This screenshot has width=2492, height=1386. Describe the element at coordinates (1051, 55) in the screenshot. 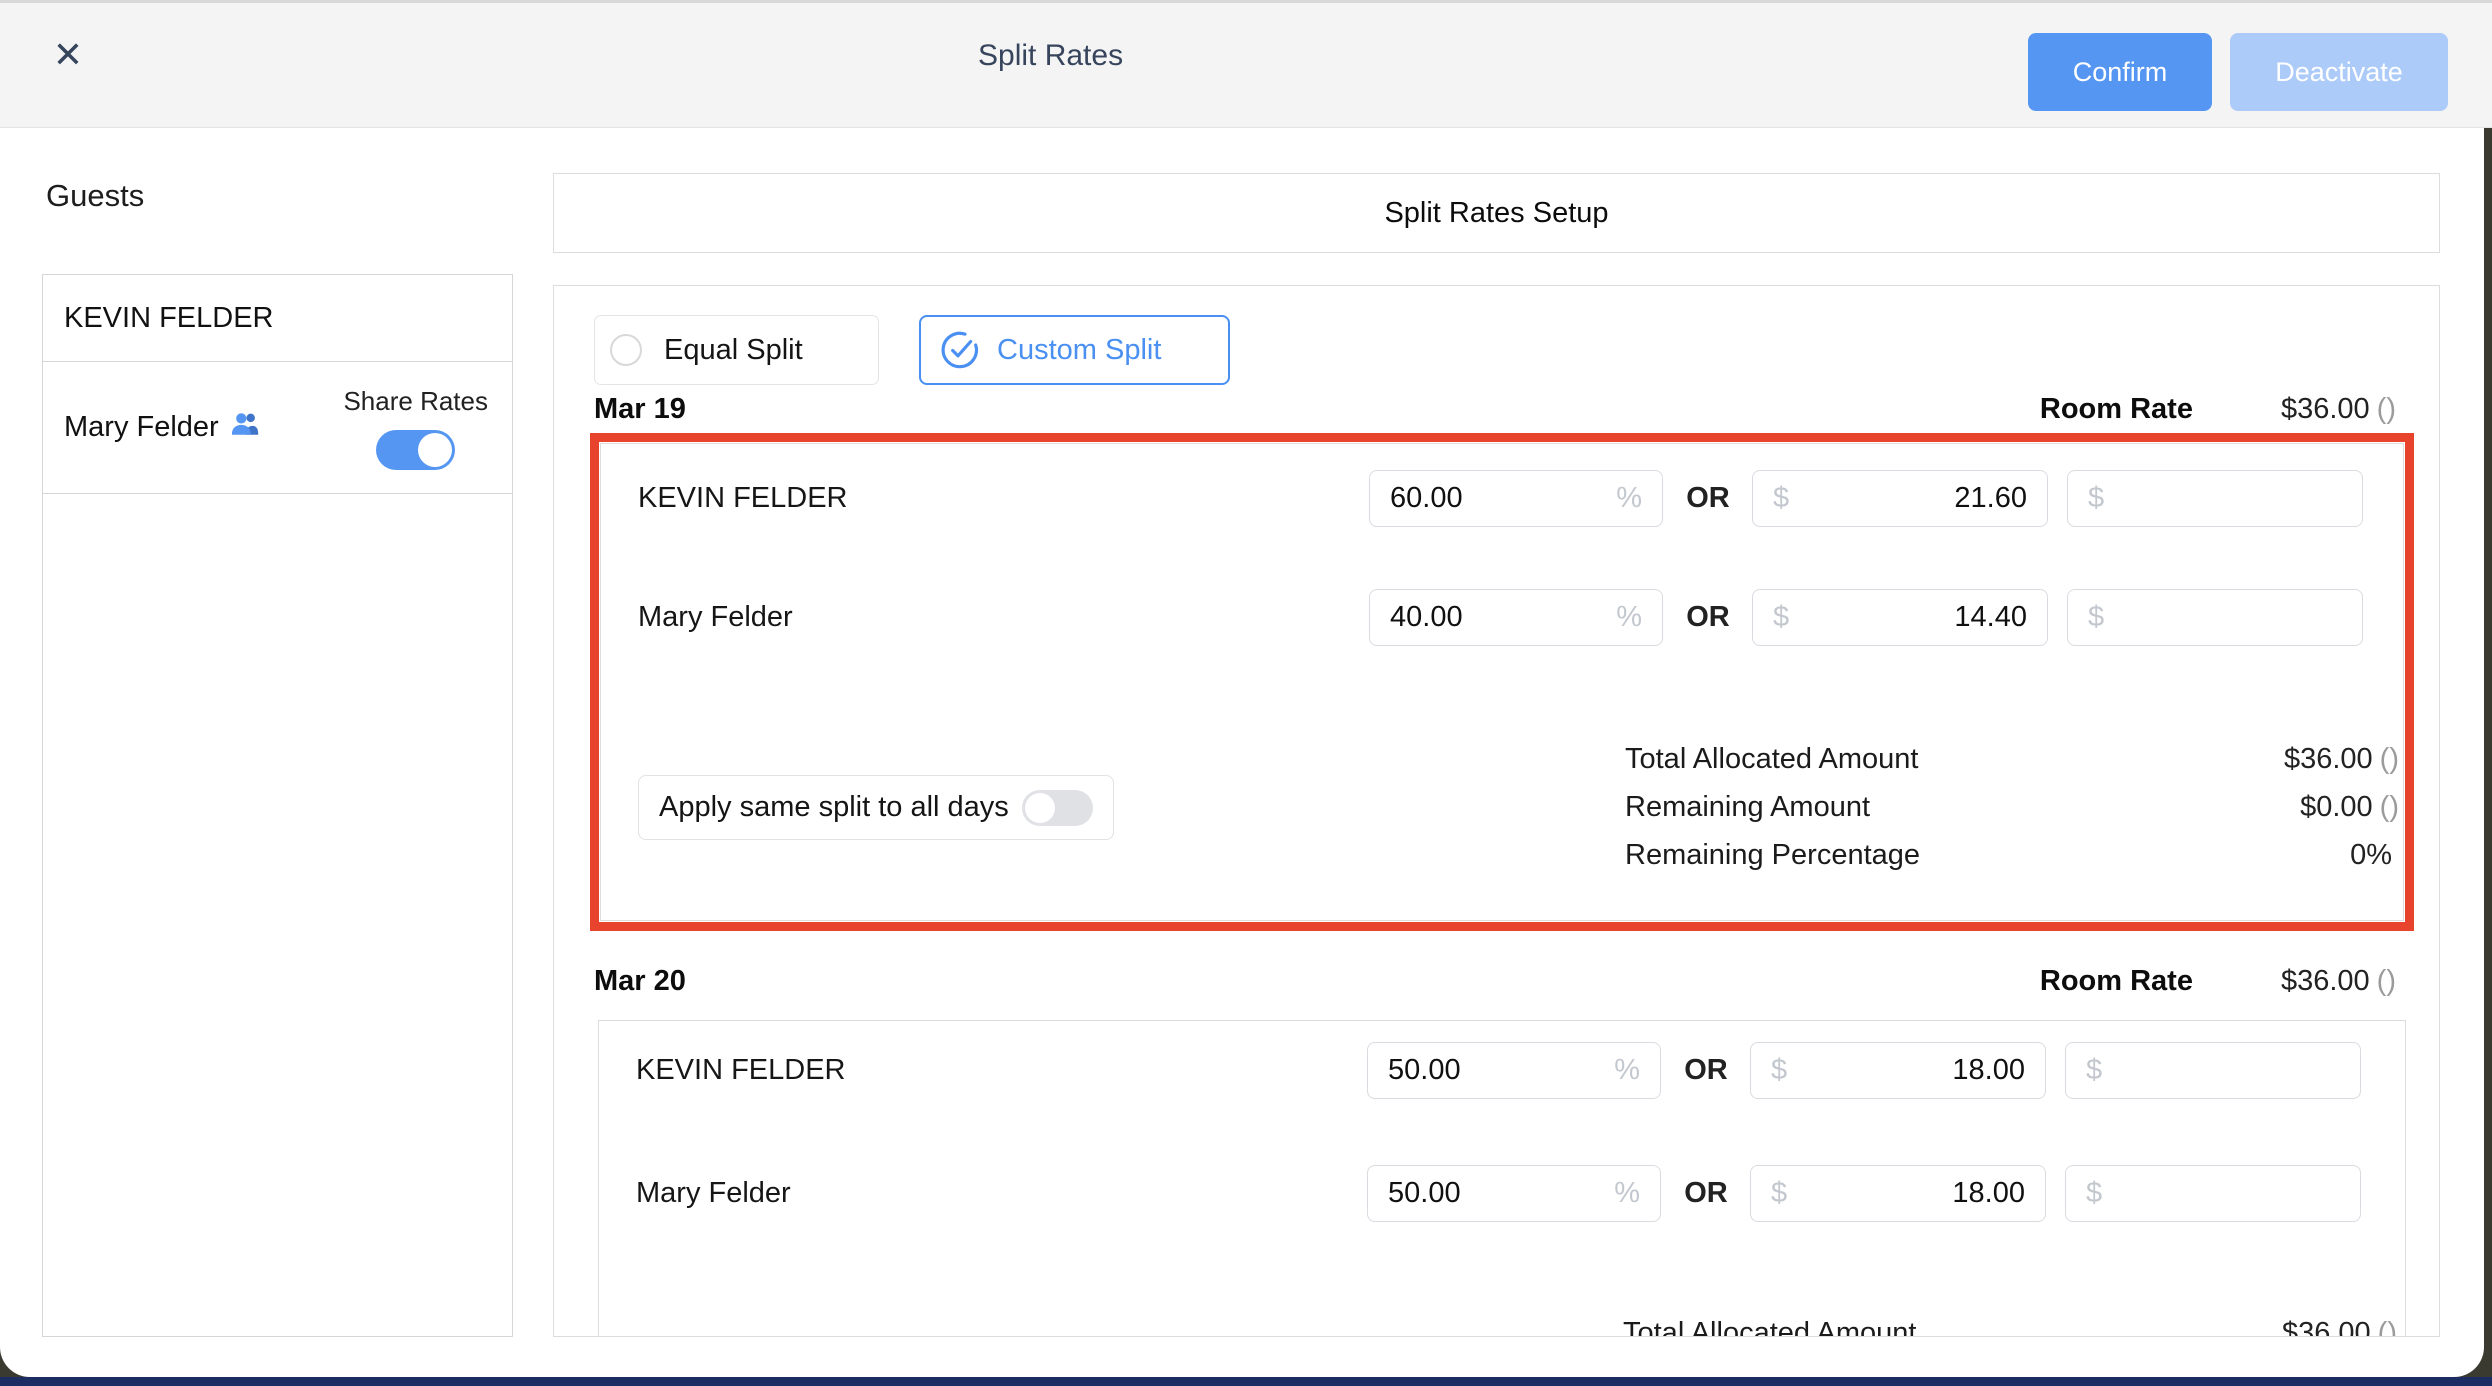

I see `dialog-title: Split Rates` at that location.